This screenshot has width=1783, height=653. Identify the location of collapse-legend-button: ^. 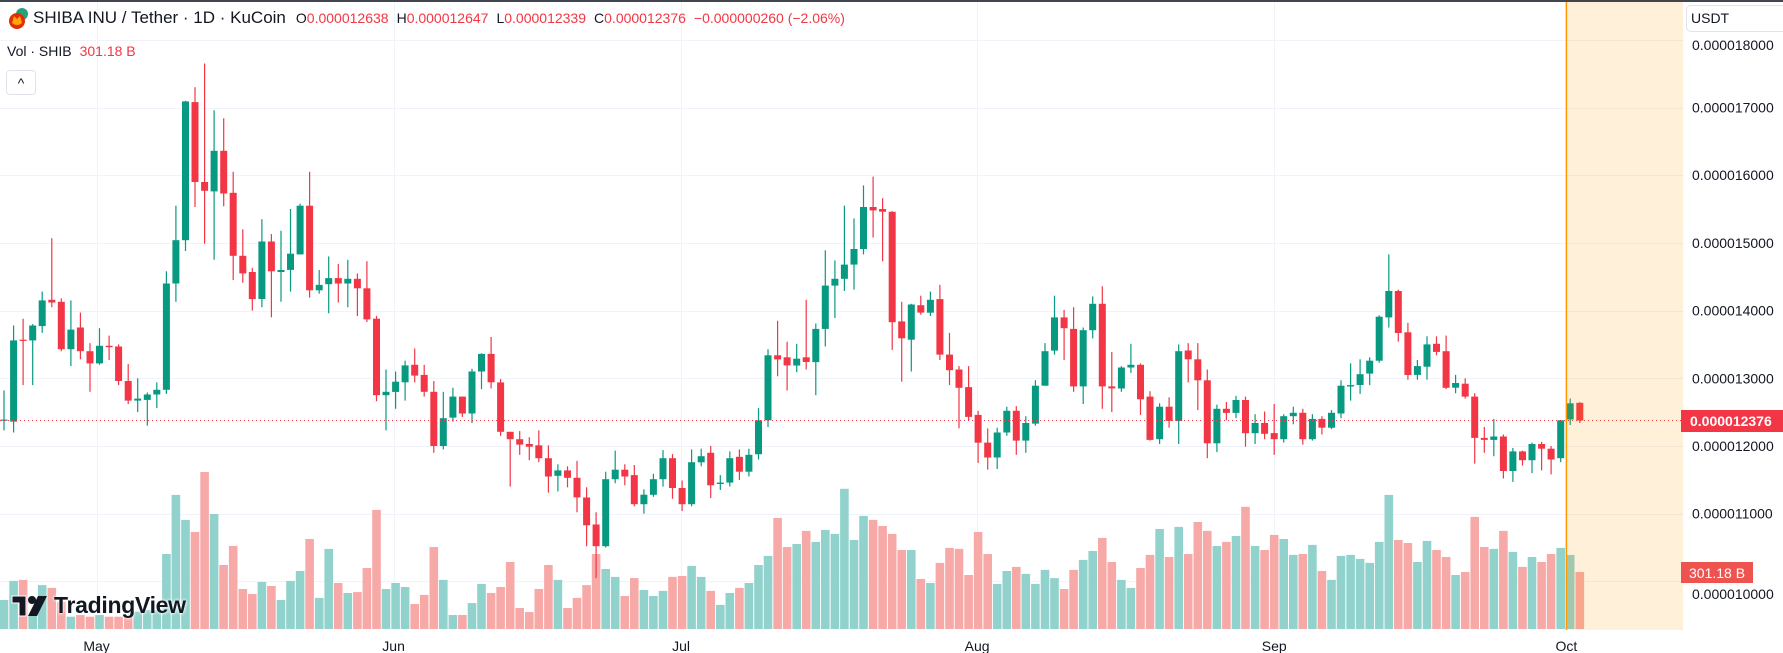
(21, 82).